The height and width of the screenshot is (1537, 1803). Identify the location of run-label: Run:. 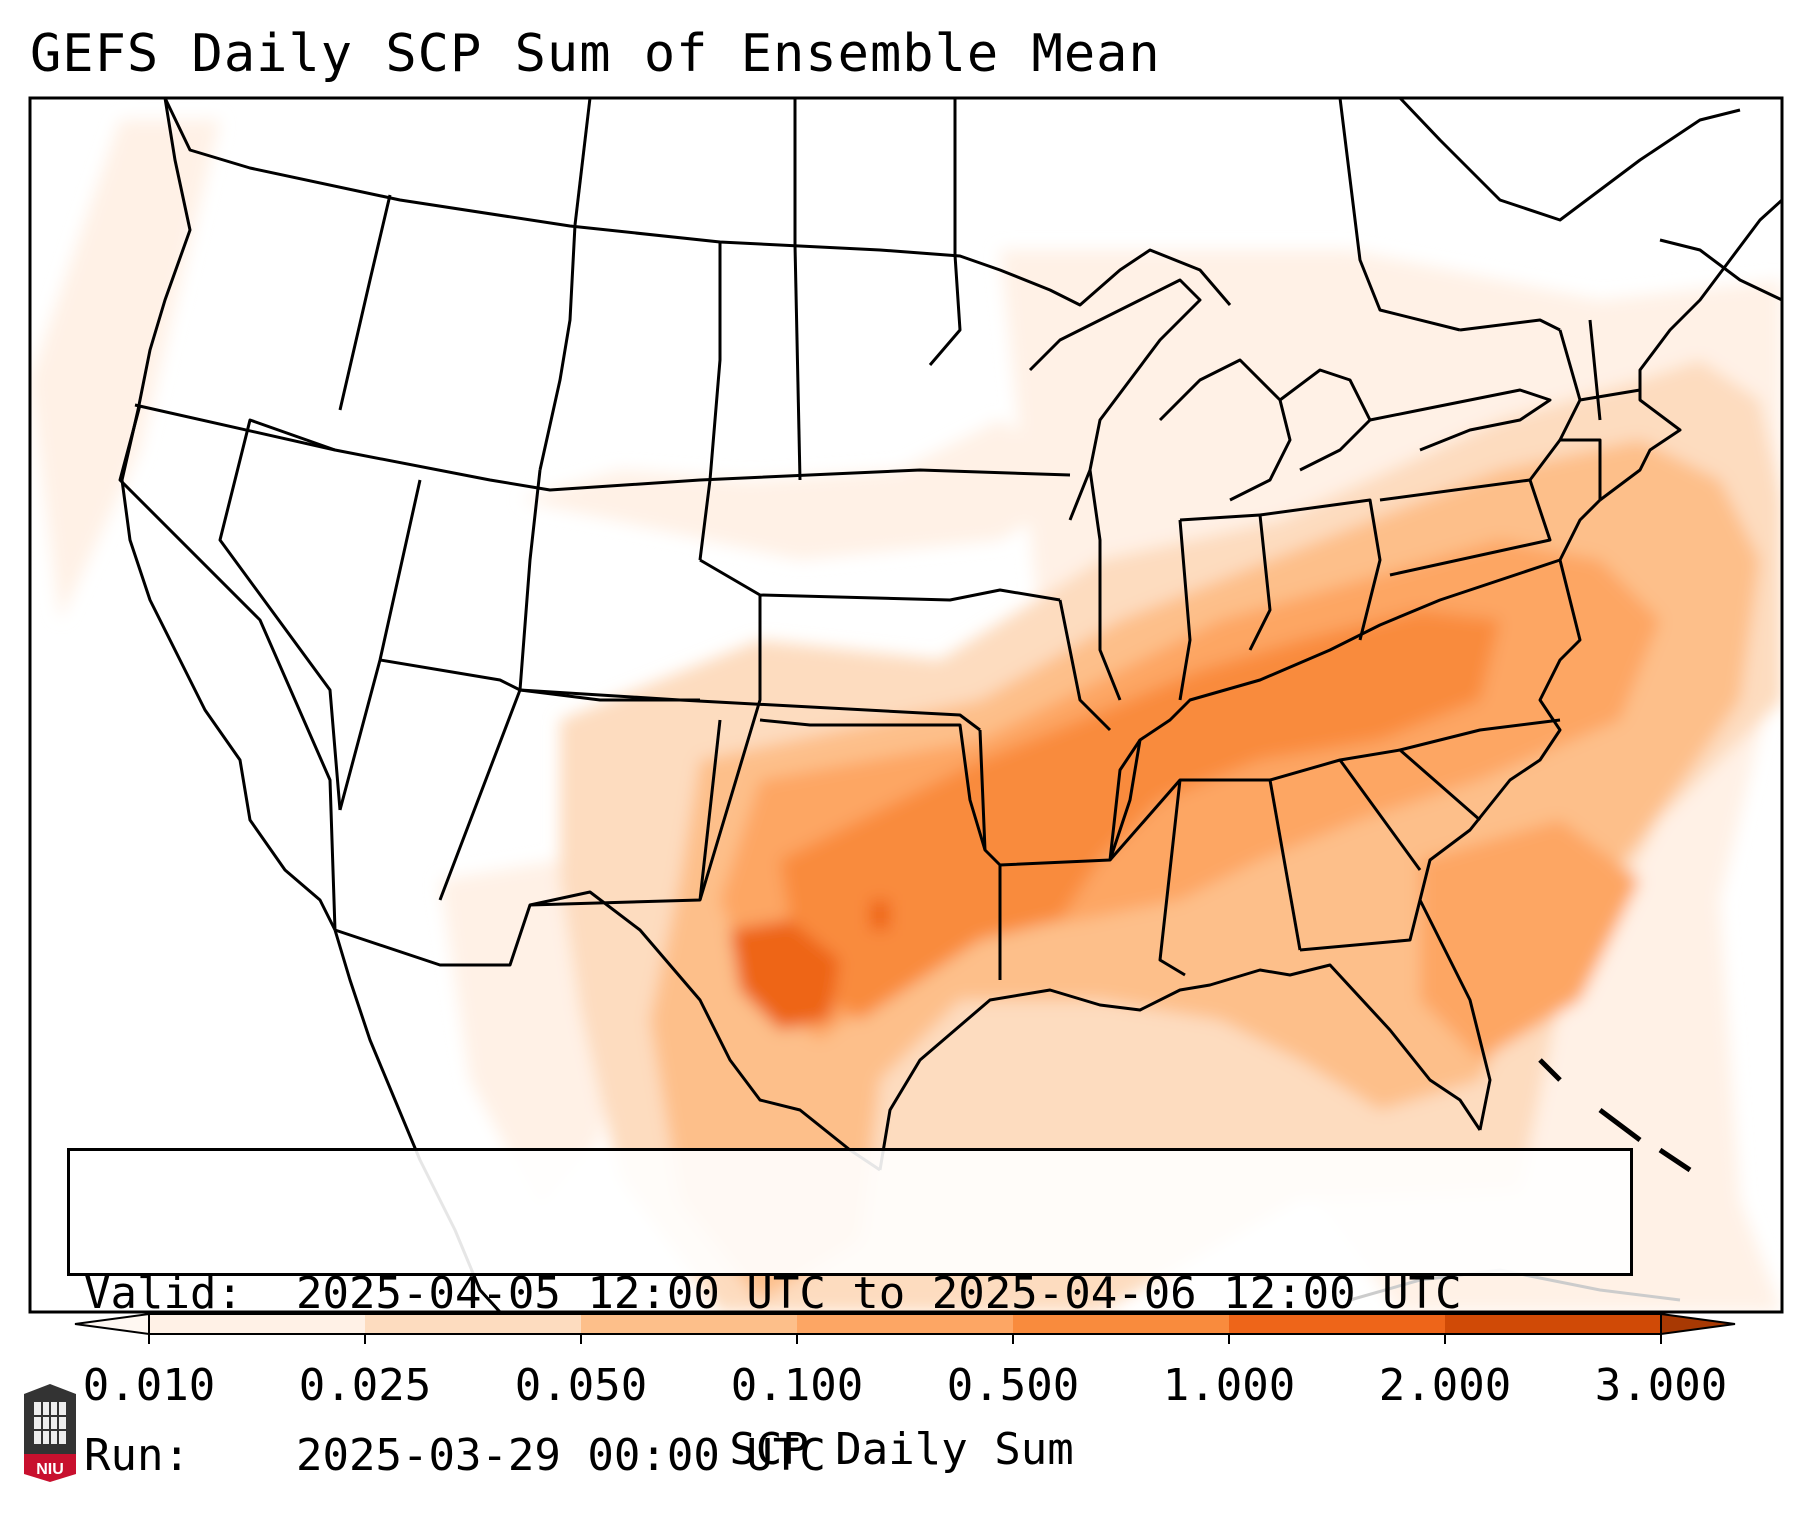
(137, 1455).